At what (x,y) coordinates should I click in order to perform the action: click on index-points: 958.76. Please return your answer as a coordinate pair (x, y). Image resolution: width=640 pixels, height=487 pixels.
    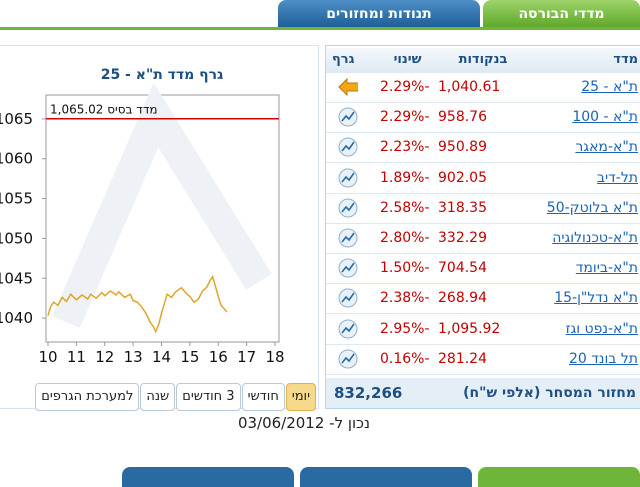
    Looking at the image, I should click on (462, 117).